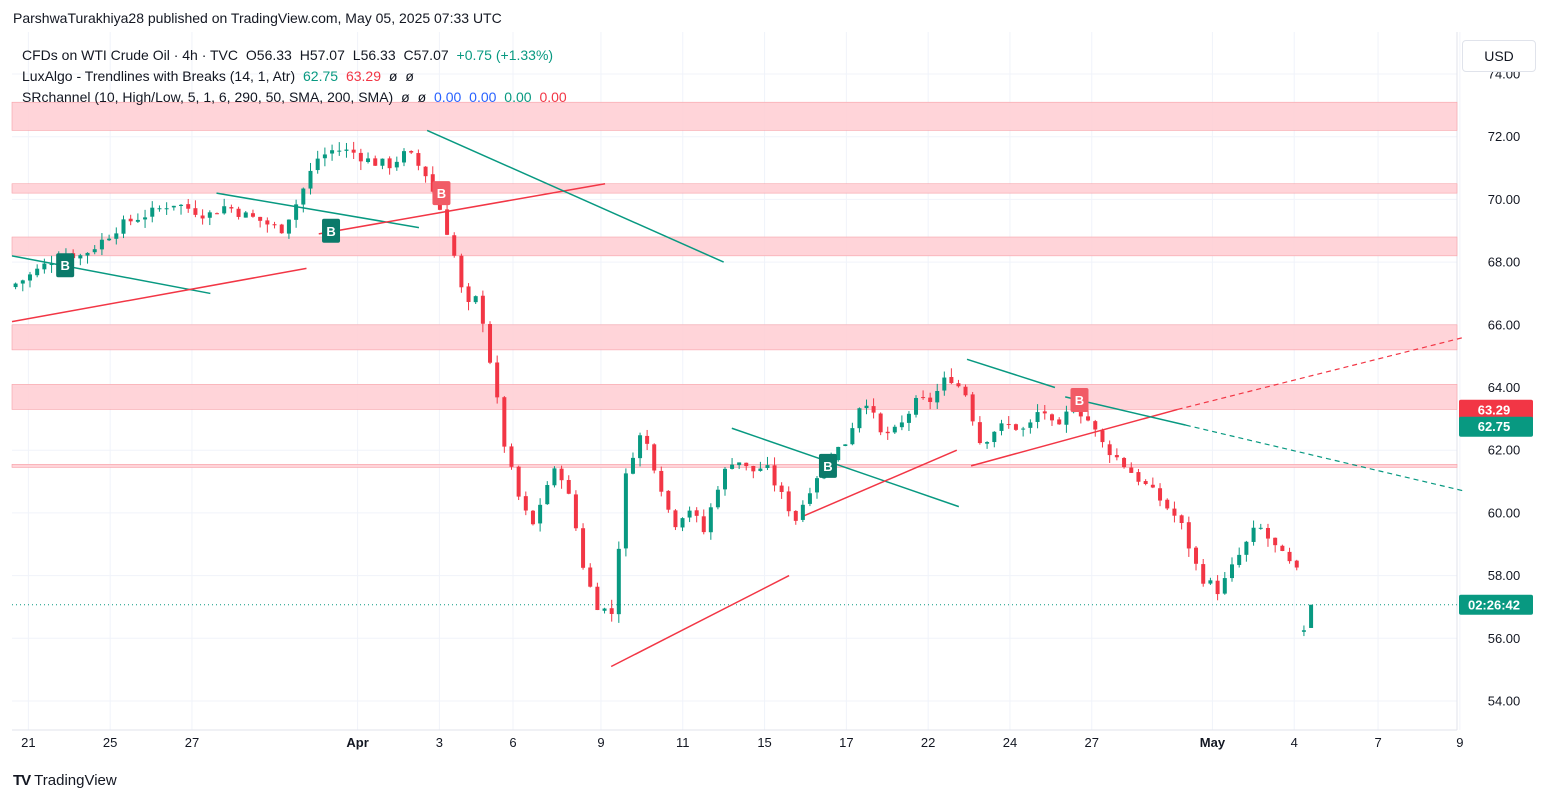 This screenshot has width=1553, height=803. Describe the element at coordinates (1504, 324) in the screenshot. I see `price-tick-label: 66.00` at that location.